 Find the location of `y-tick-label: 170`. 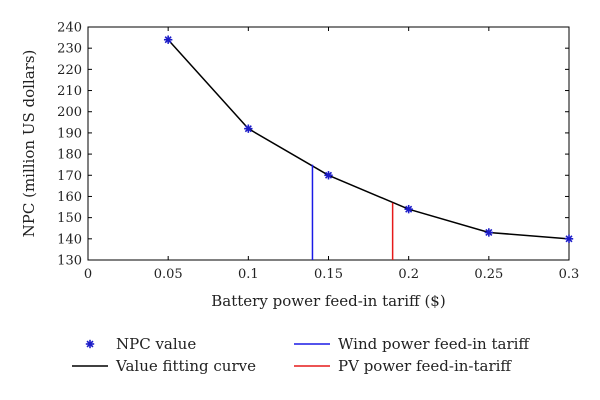

y-tick-label: 170 is located at coordinates (69, 176).